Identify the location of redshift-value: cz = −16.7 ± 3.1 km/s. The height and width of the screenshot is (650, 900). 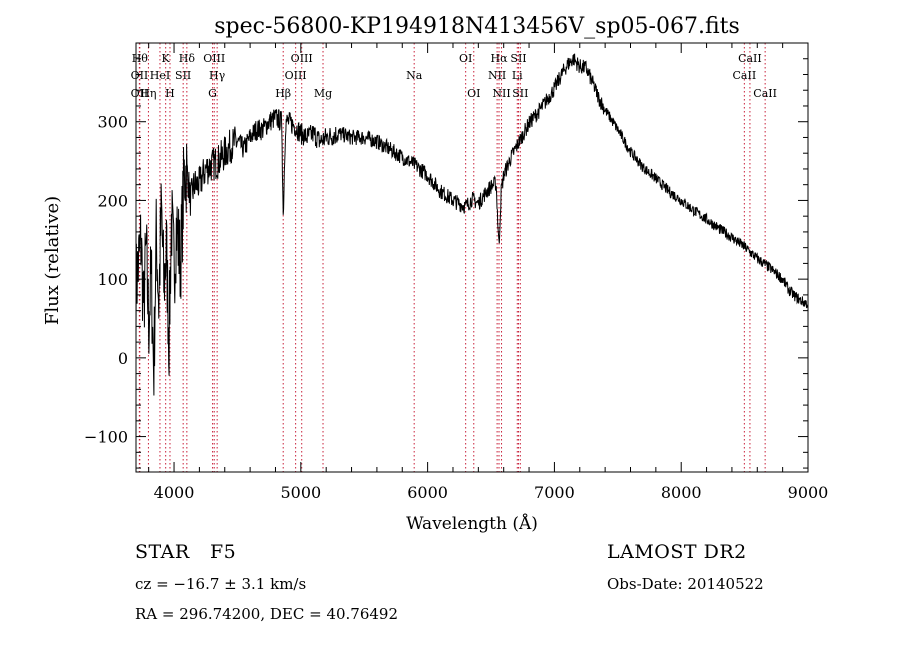
(221, 584).